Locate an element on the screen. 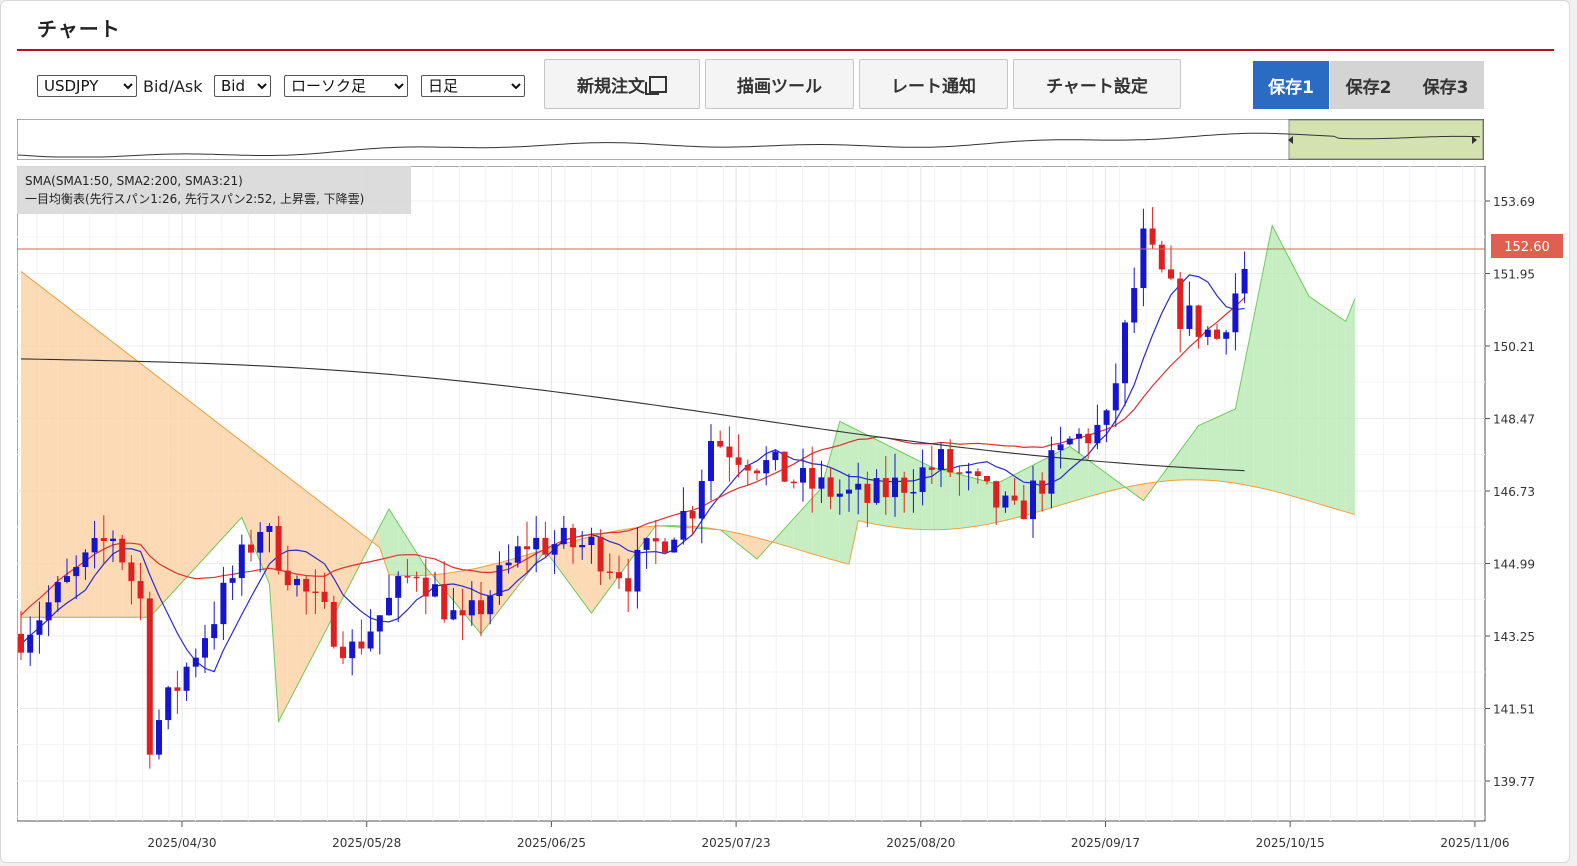 This screenshot has height=866, width=1577. chart-settings-button: チャート設定 is located at coordinates (1097, 84).